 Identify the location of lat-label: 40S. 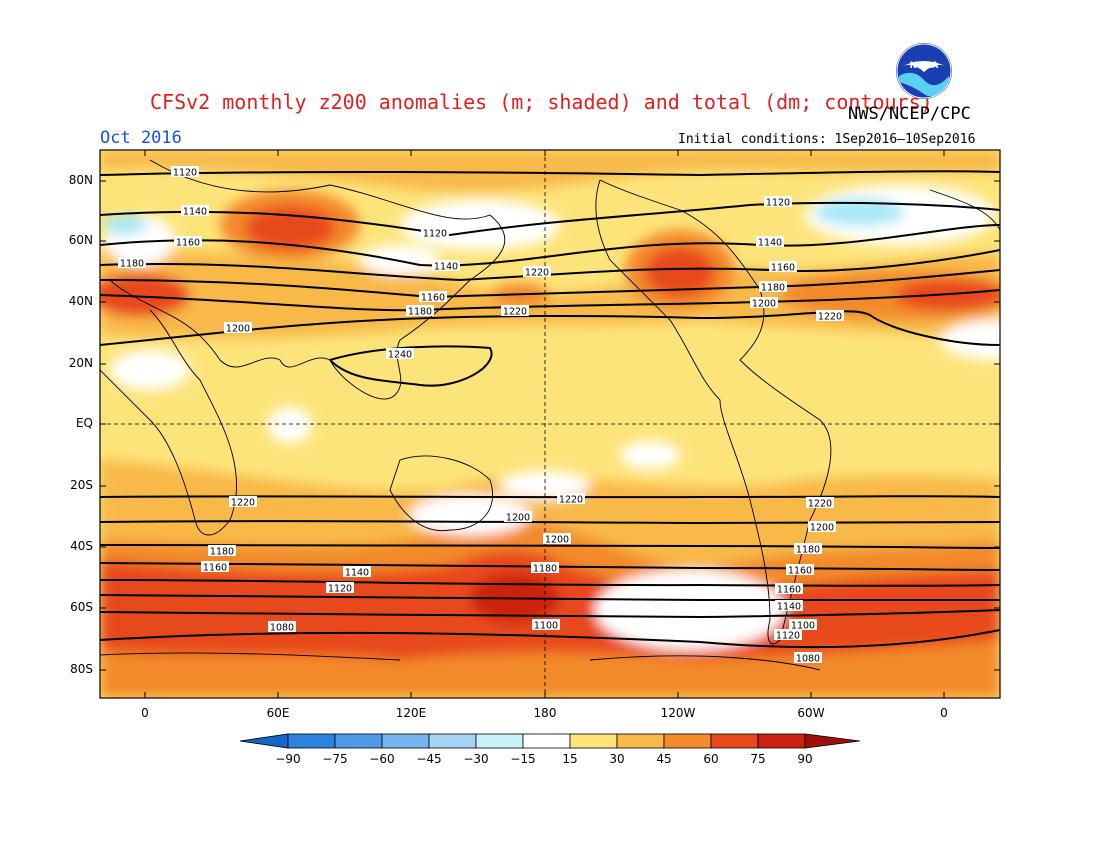
(81, 546).